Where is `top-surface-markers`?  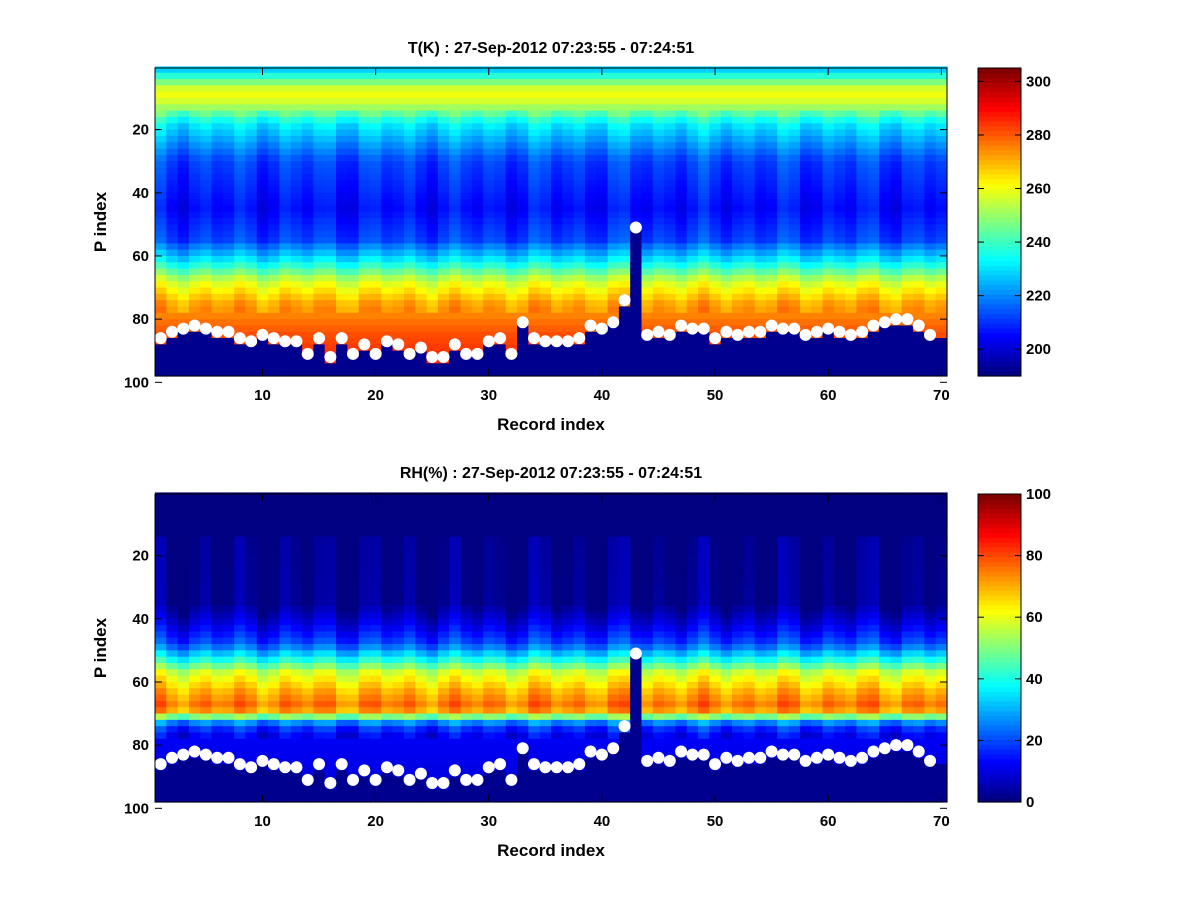 top-surface-markers is located at coordinates (545, 292).